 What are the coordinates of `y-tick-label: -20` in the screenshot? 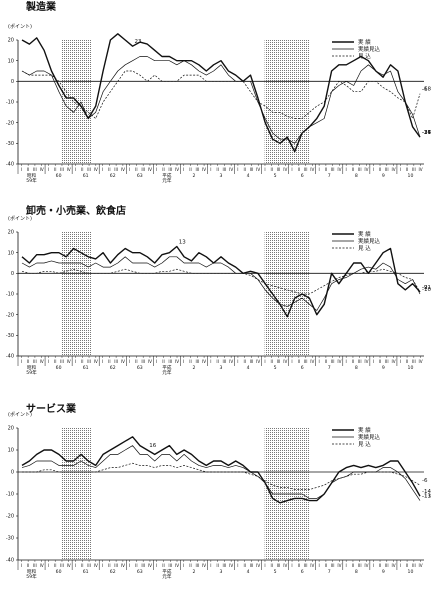 It's located at (10, 517).